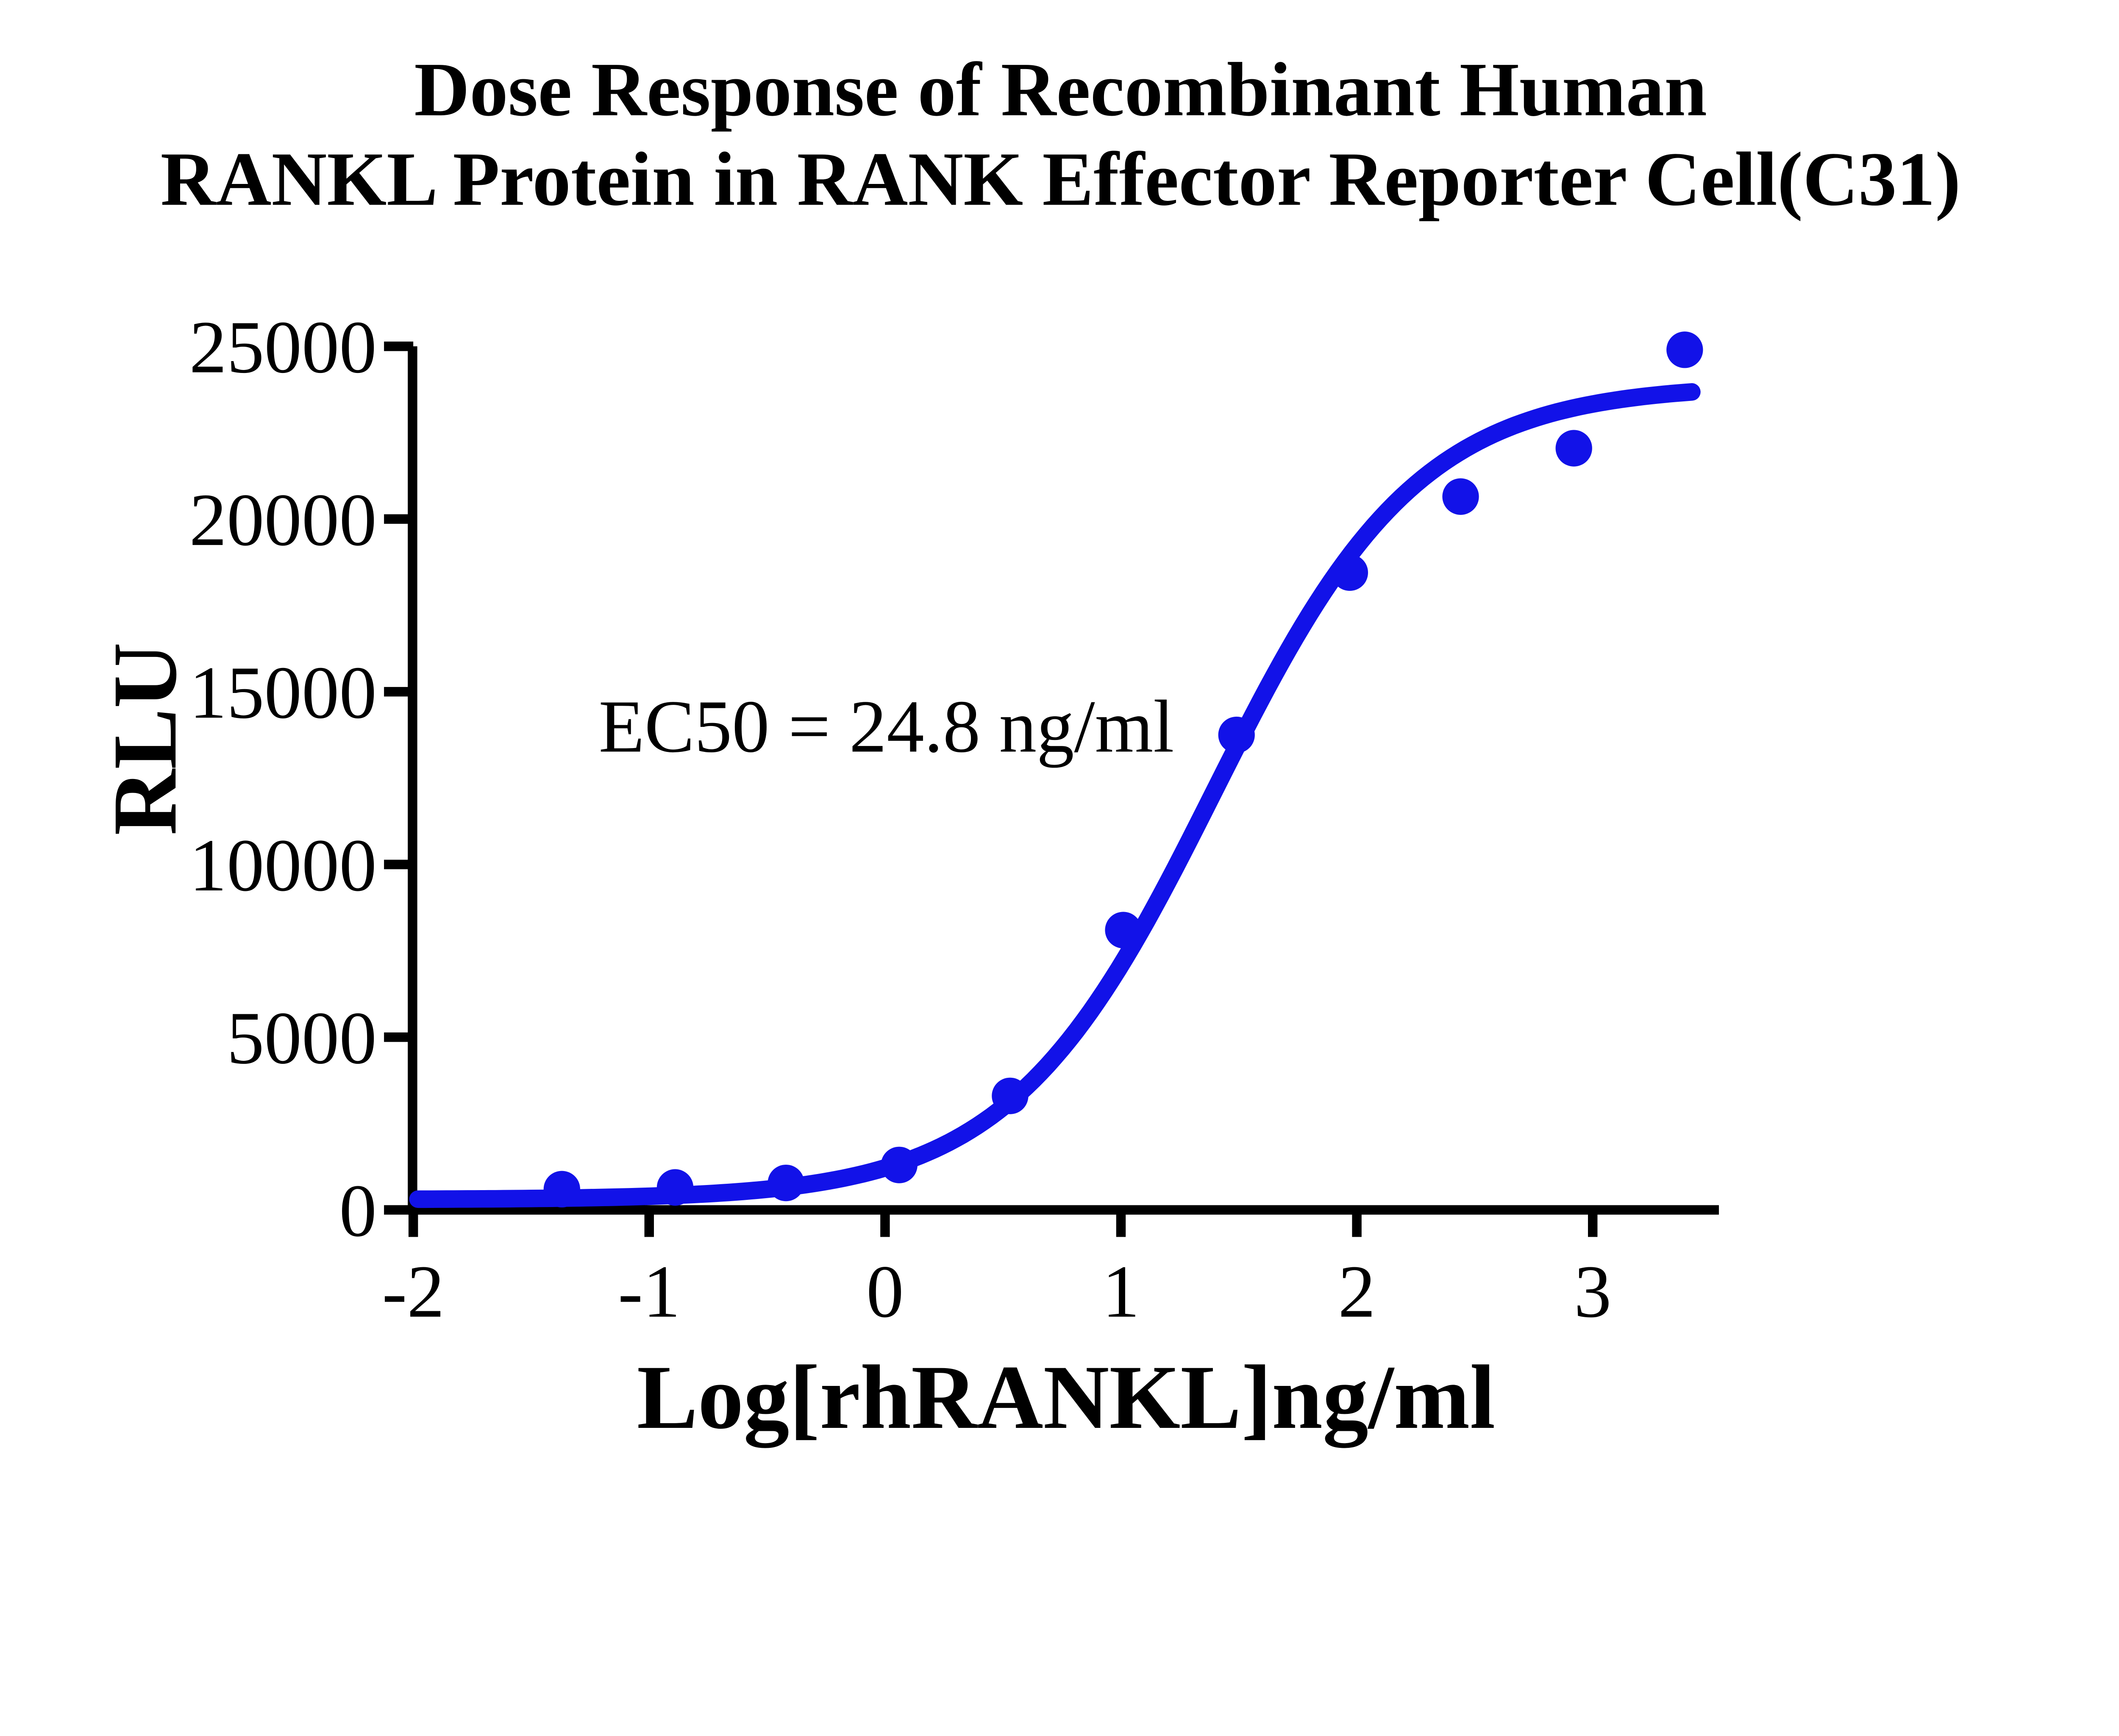 The width and height of the screenshot is (2119, 1736). Describe the element at coordinates (1050, 1269) in the screenshot. I see `x-axis: -2 -1 0 1 2 3` at that location.